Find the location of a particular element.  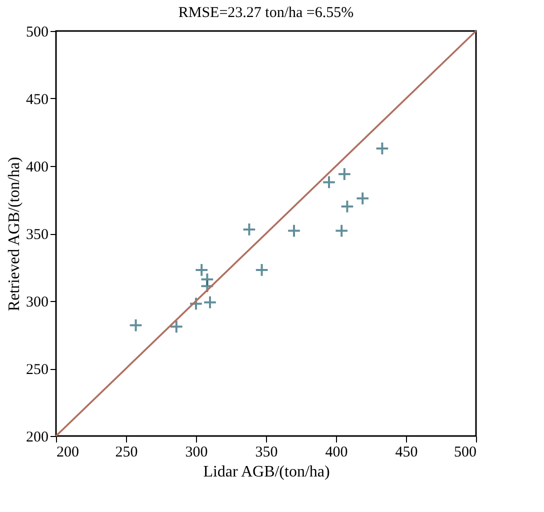

x-axis-title: Lidar AGB/(ton/ha) is located at coordinates (266, 472).